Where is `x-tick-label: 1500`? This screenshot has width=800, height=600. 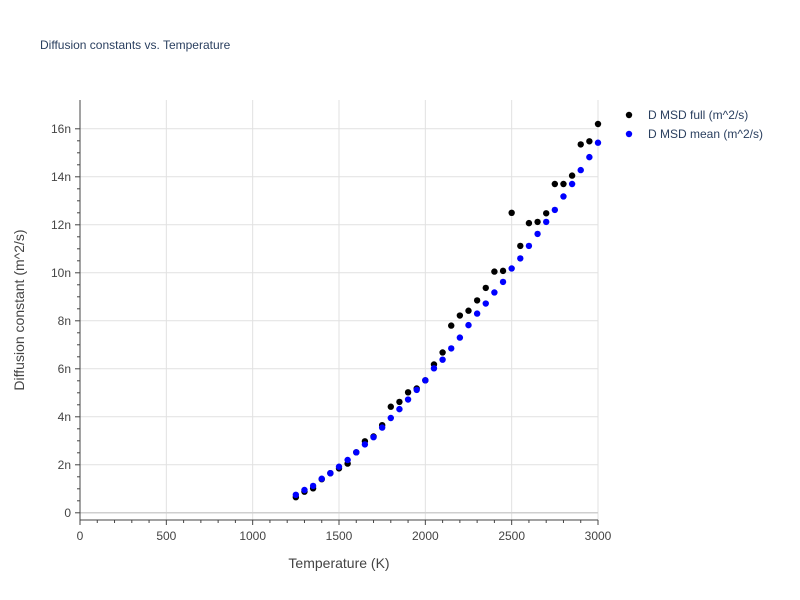 x-tick-label: 1500 is located at coordinates (339, 536).